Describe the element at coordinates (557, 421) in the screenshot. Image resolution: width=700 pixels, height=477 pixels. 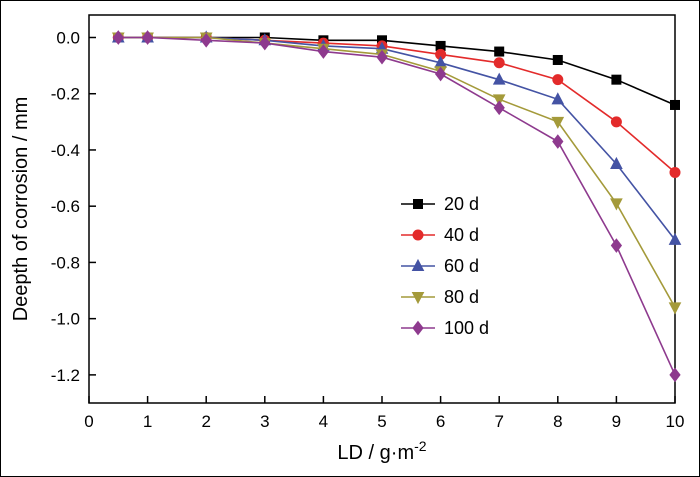
I see `x-tick-label: 8` at that location.